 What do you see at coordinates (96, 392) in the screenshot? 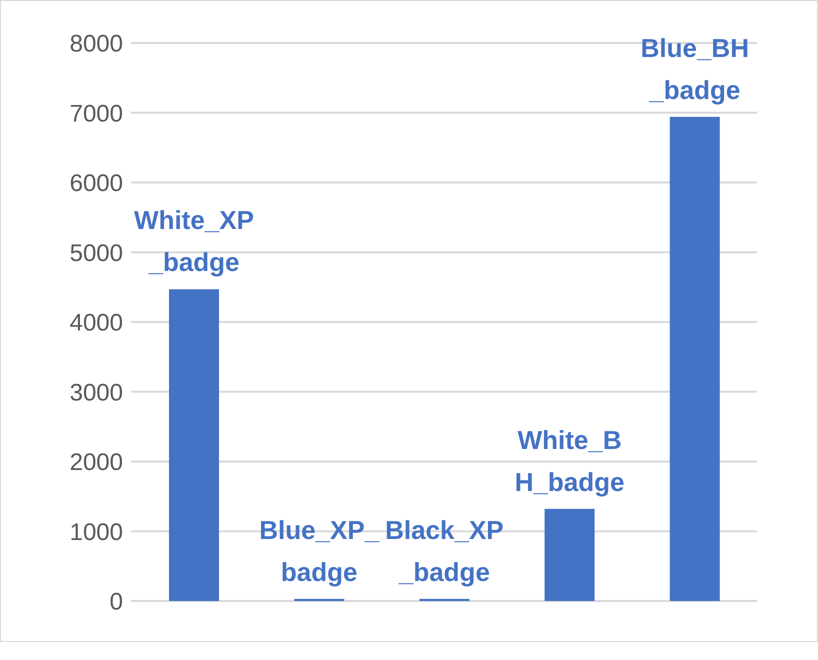
I see `y-tick-label: 3000` at bounding box center [96, 392].